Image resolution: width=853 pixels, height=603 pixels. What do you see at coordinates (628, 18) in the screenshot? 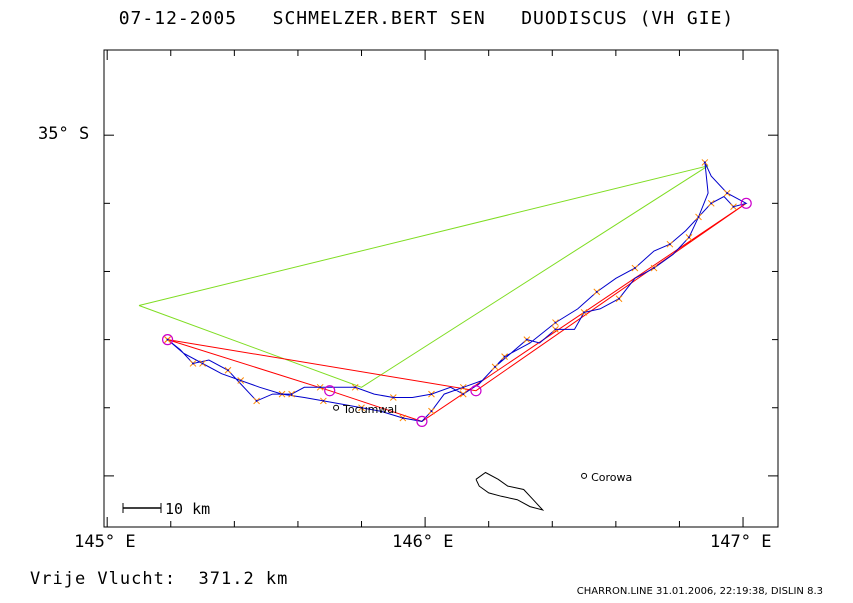
I see `glider-name: DUODISCUS (VH GIE)` at bounding box center [628, 18].